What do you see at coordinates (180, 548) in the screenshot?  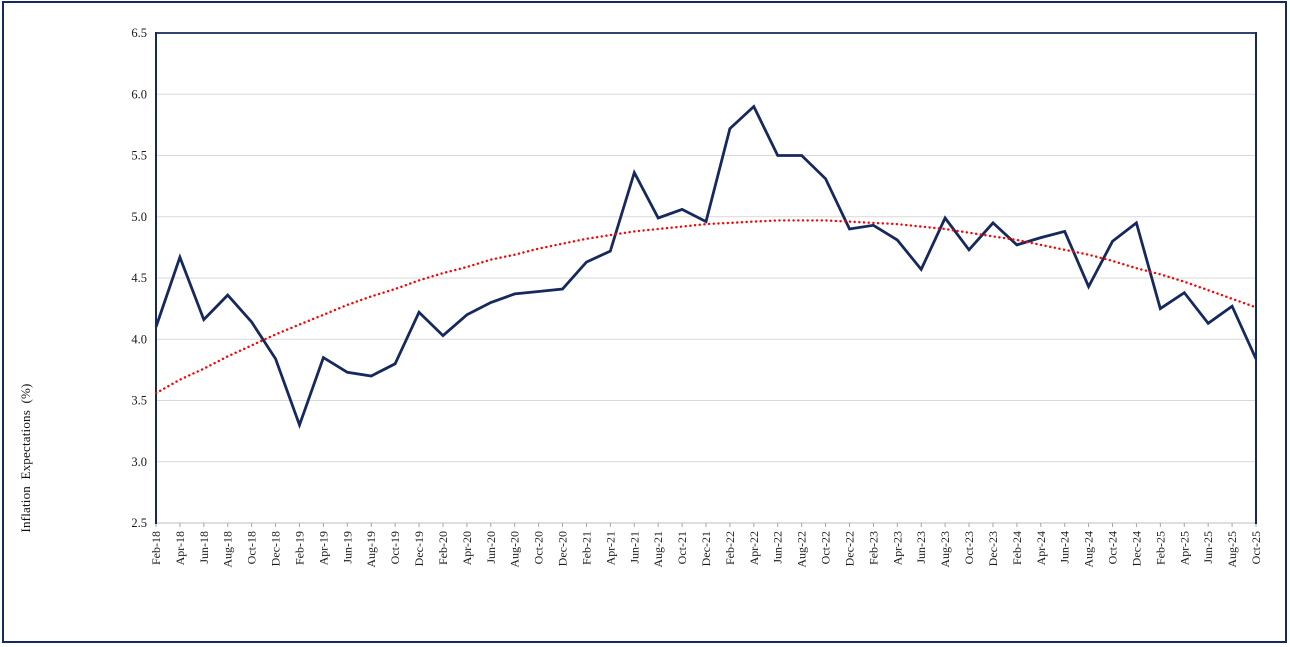 I see `x-tick-label: Apr-18` at bounding box center [180, 548].